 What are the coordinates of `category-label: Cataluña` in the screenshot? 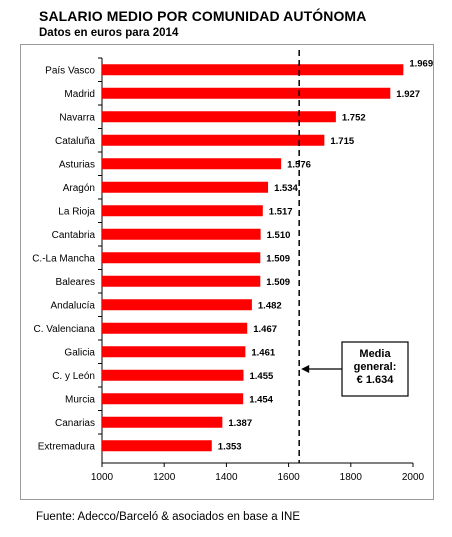 It's located at (75, 141).